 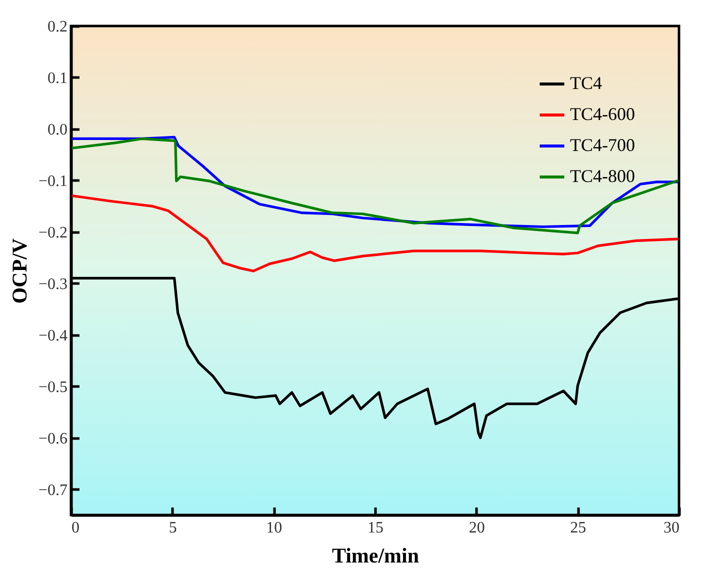 I want to click on x-tick-label: 15, so click(x=376, y=528).